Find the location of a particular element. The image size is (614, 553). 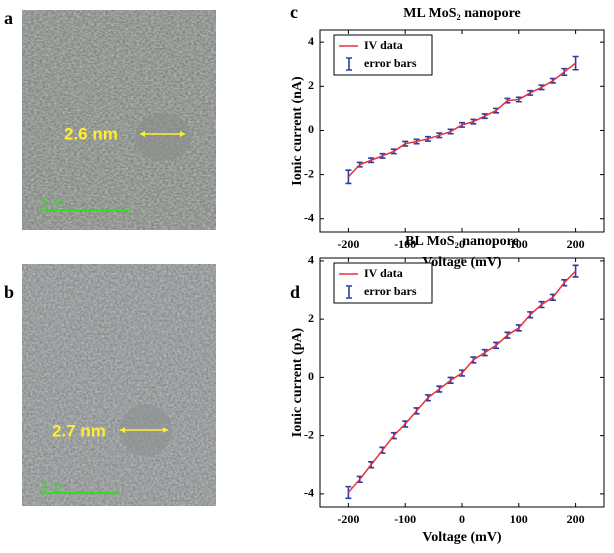

data-line is located at coordinates (462, 120).